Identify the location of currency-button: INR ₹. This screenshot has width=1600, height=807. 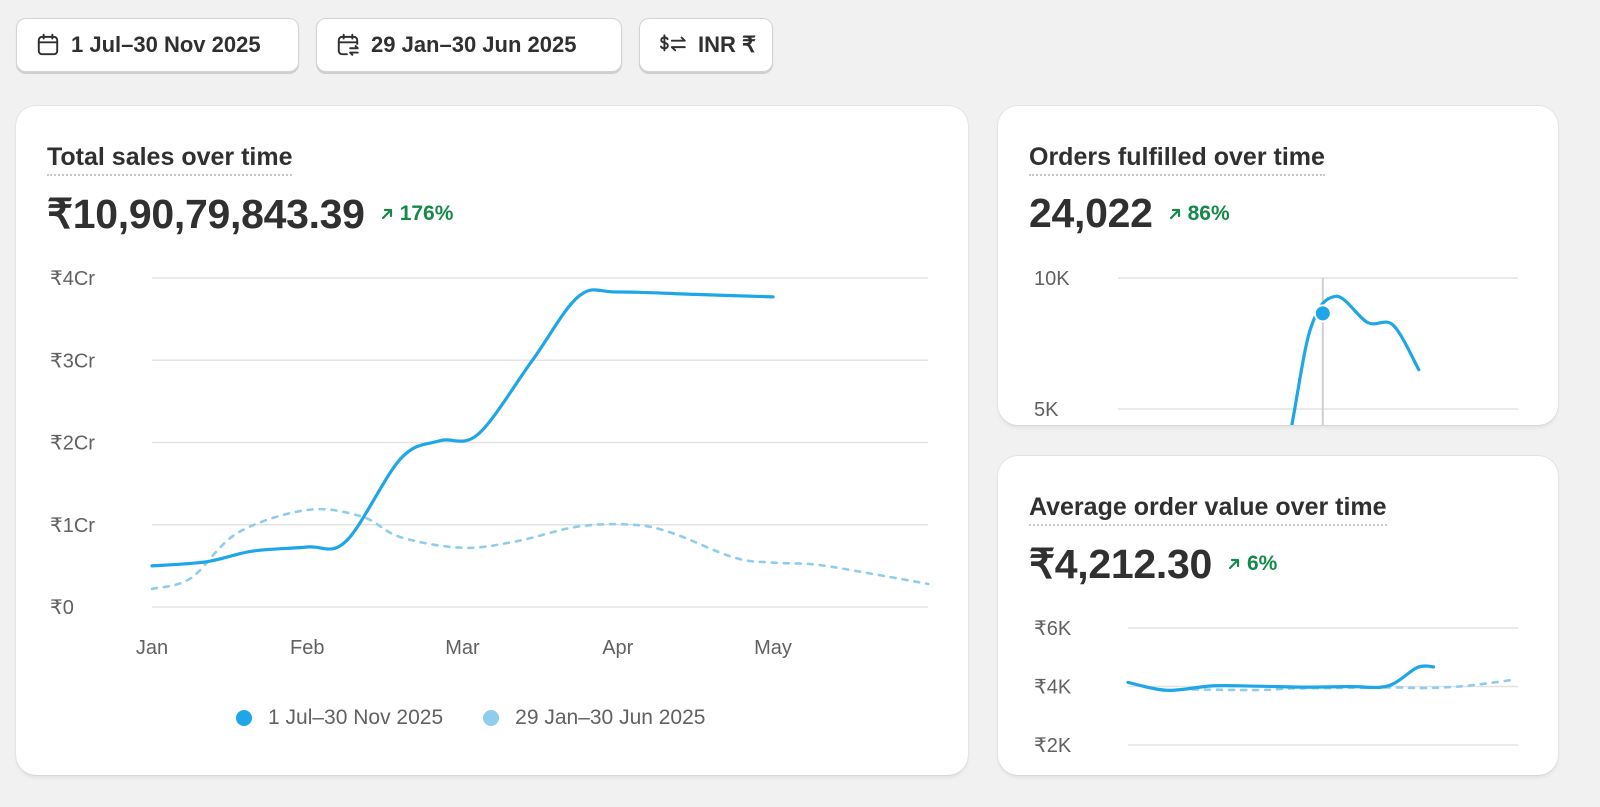
(706, 45).